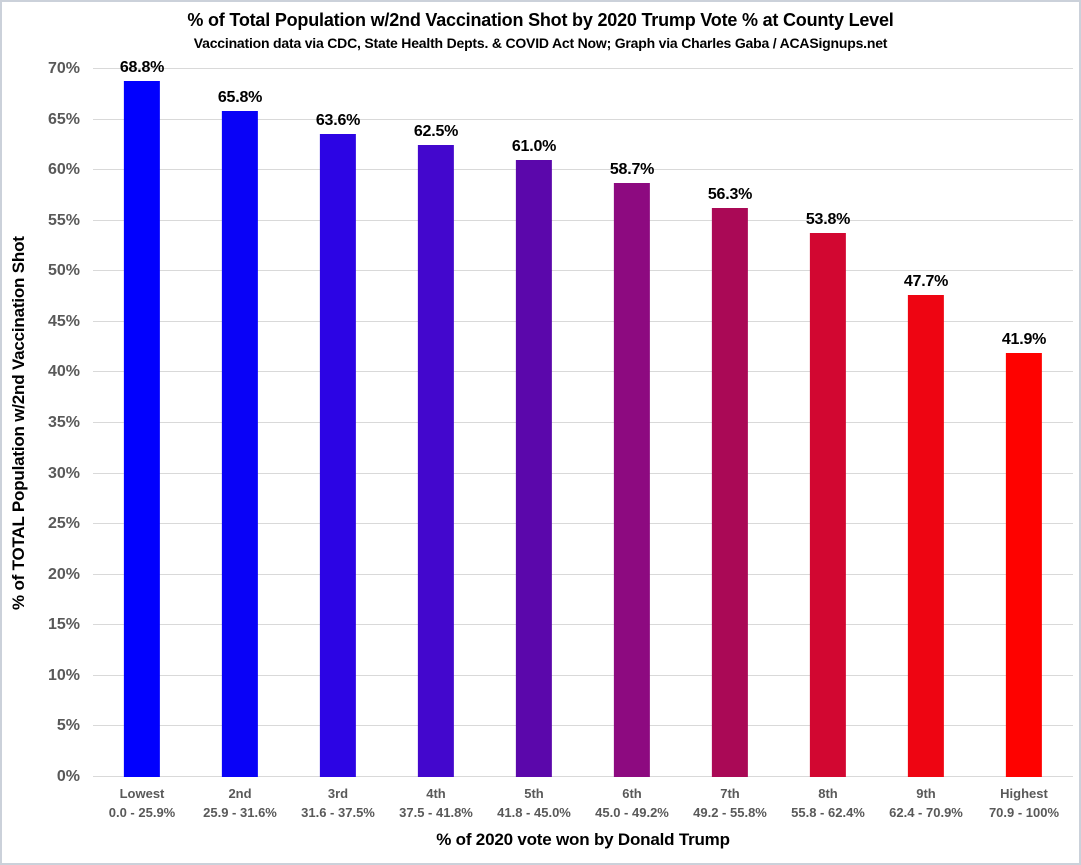 This screenshot has height=865, width=1081. I want to click on x-tick-tier: 9th, so click(926, 793).